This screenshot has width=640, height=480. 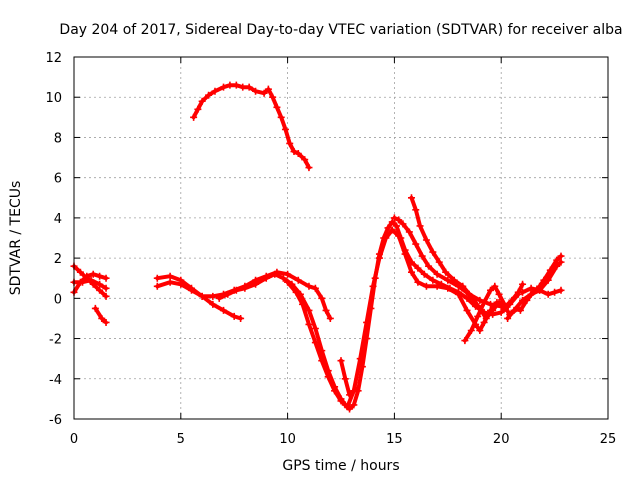 I want to click on y-tick-label: 10, so click(x=53, y=98).